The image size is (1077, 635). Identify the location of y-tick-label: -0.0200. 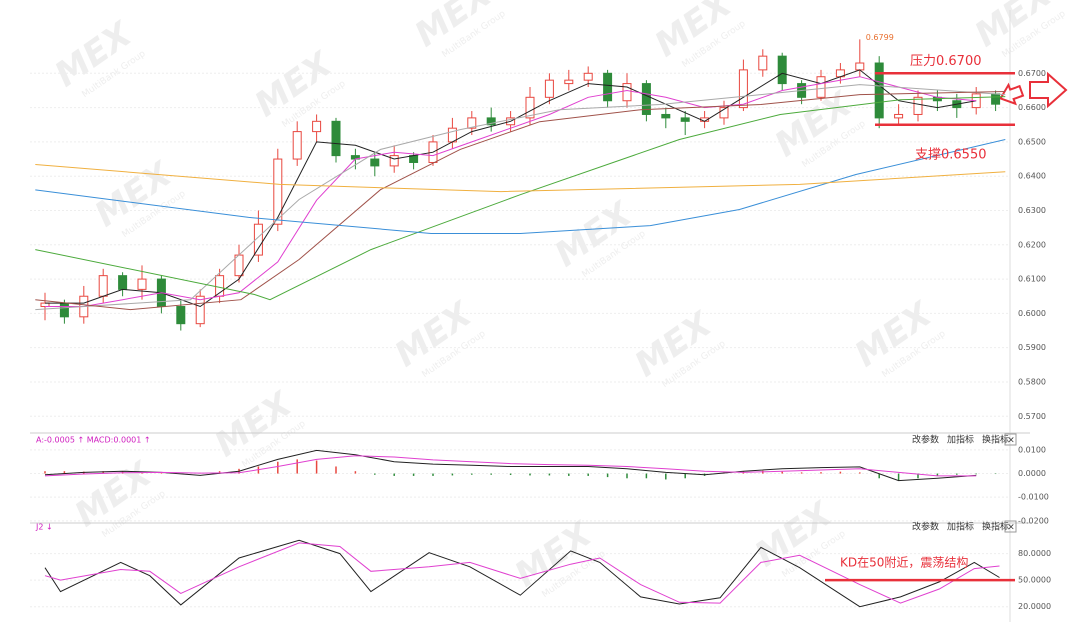
(1033, 520).